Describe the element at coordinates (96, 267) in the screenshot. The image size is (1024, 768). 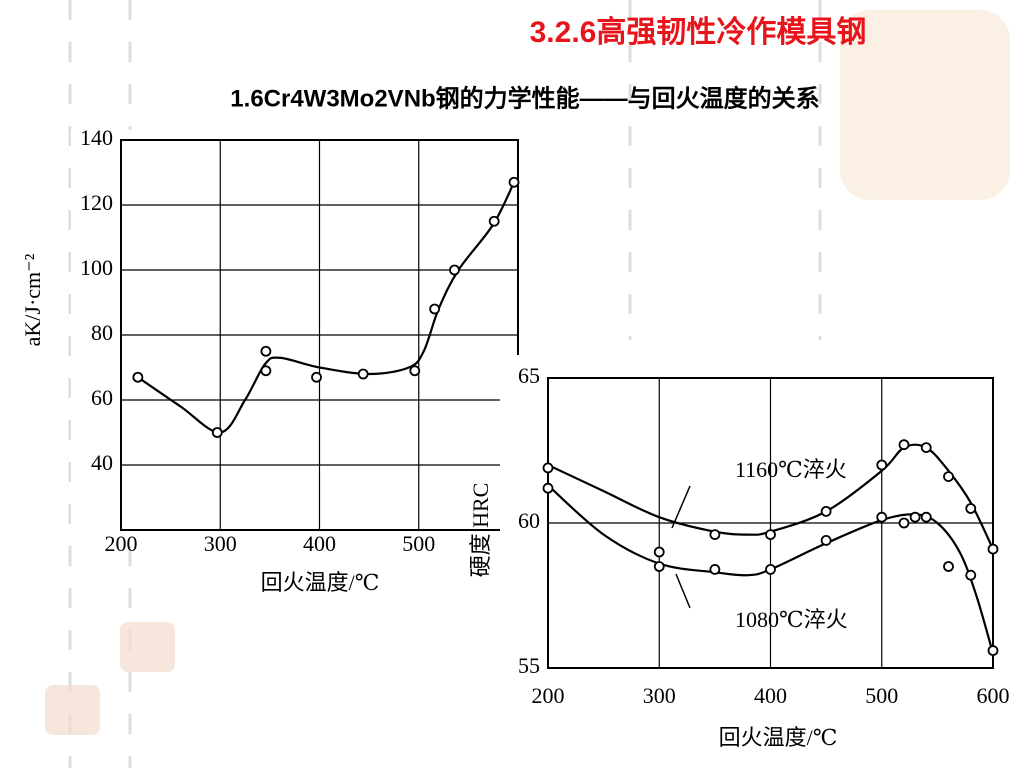
I see `y-tick-label: 100` at that location.